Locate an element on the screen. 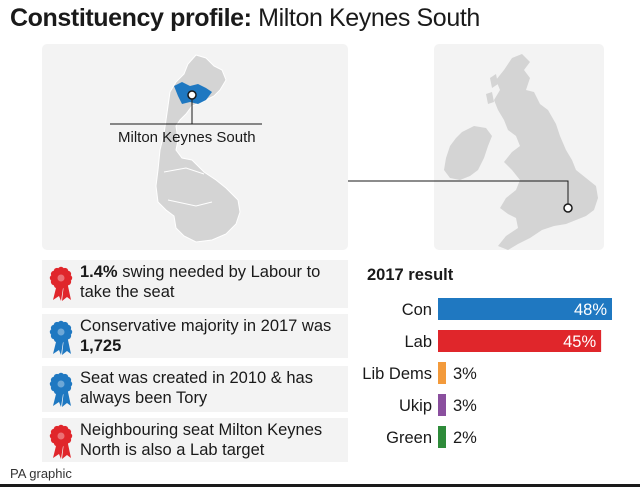  county-map-label: Milton Keynes South is located at coordinates (187, 137).